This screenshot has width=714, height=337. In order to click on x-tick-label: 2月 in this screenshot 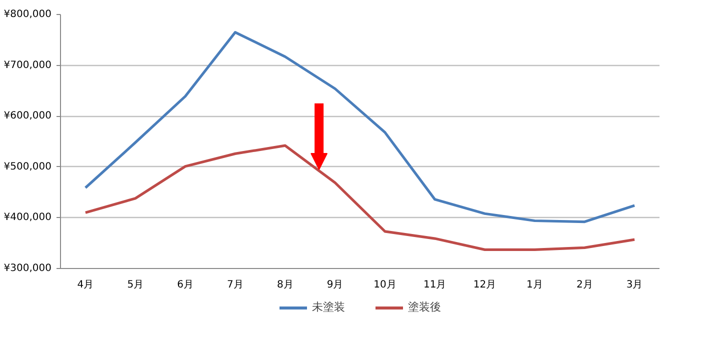, I will do `click(584, 285)`.